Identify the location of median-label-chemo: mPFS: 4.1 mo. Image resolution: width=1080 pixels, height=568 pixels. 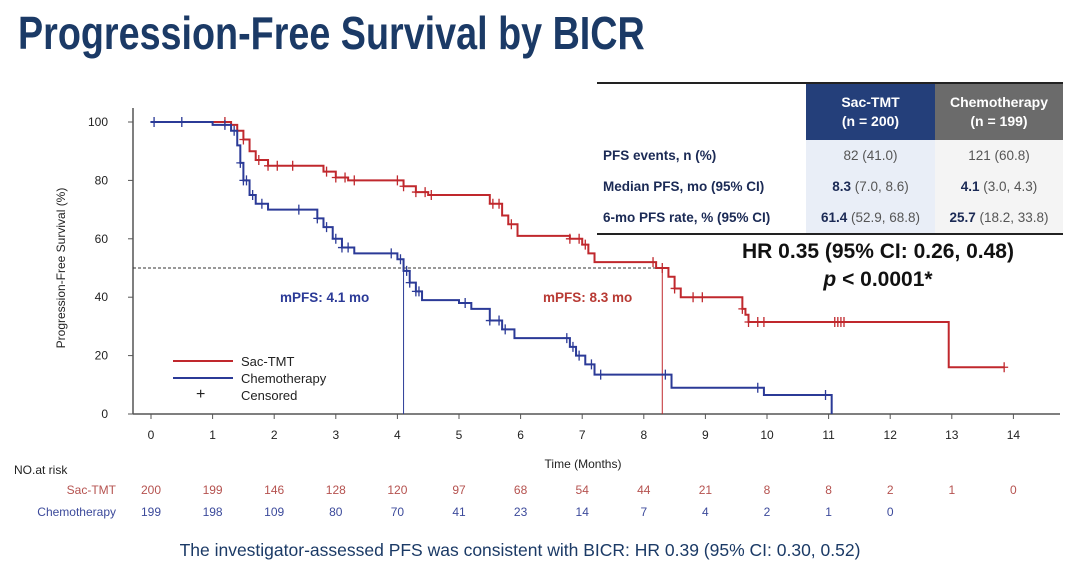
(324, 297).